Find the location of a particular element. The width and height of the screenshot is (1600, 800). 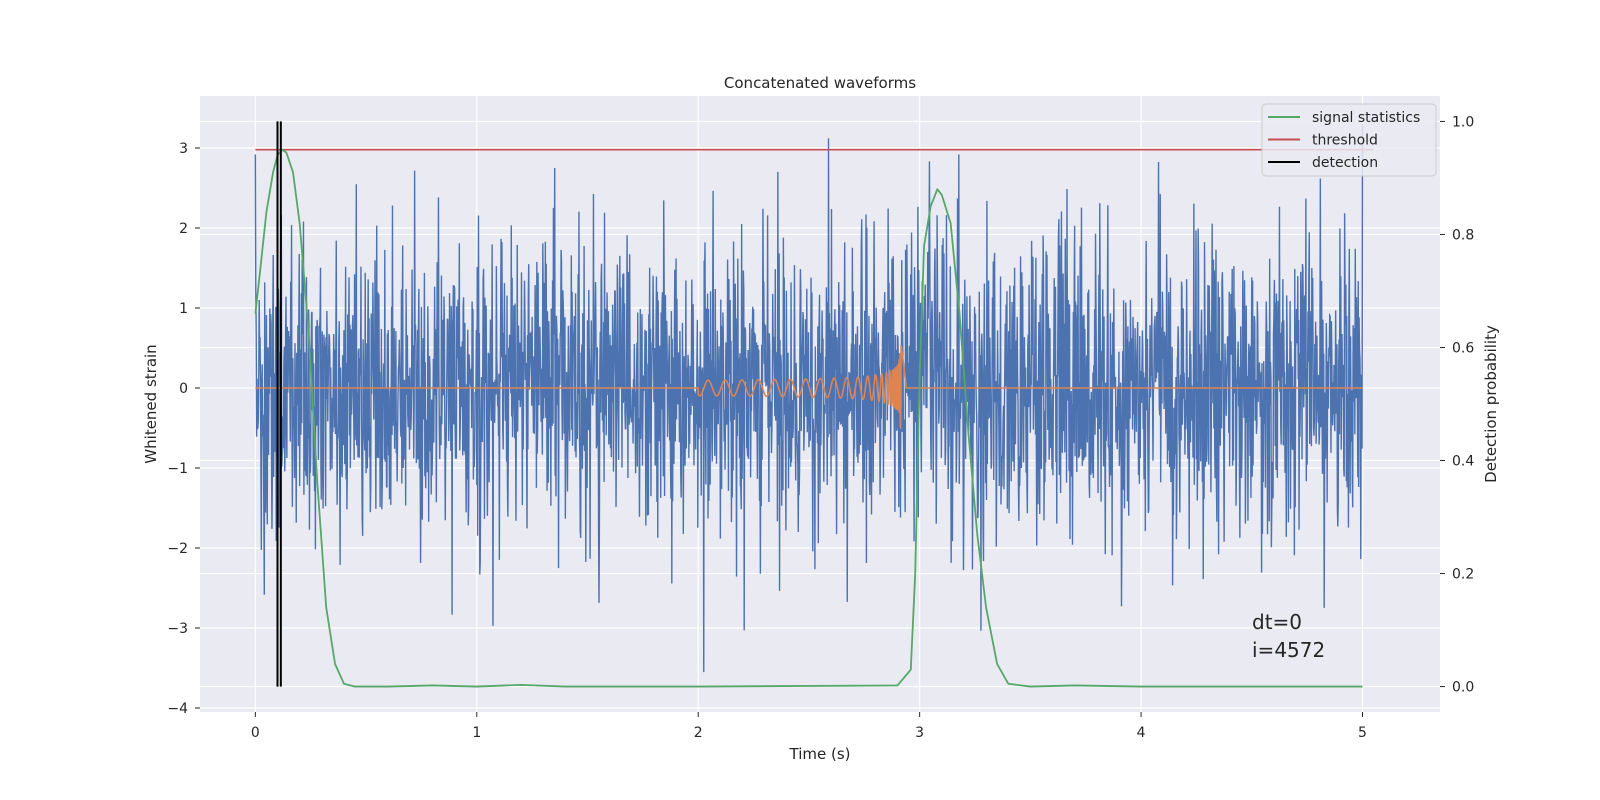

y-tick-label-left: 0 is located at coordinates (183, 389).